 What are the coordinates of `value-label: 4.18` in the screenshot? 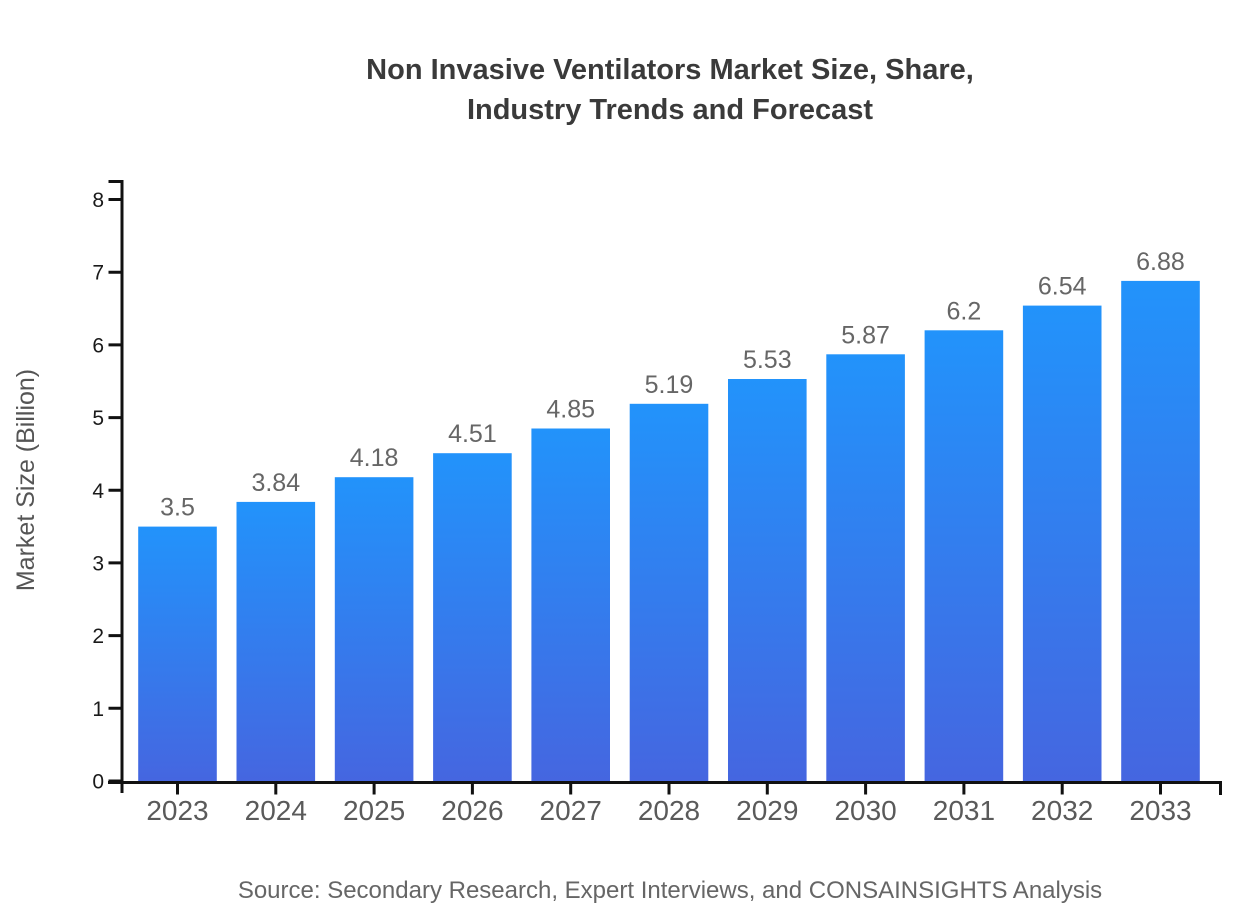 It's located at (374, 458).